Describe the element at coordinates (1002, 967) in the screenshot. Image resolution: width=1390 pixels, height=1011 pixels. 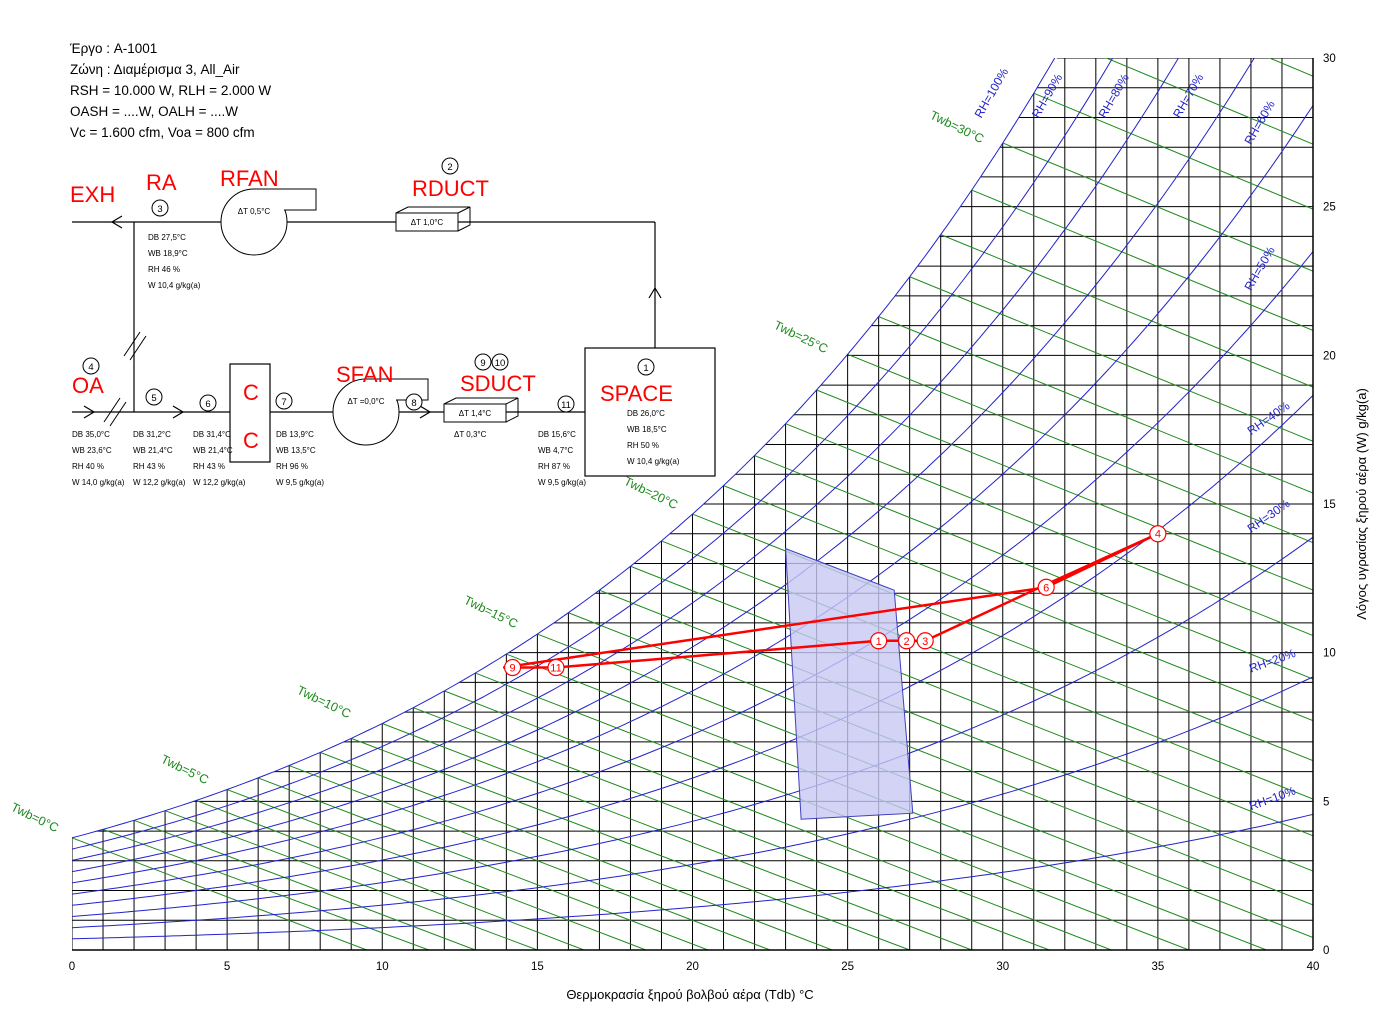
I see `x-tick-label: 30` at that location.